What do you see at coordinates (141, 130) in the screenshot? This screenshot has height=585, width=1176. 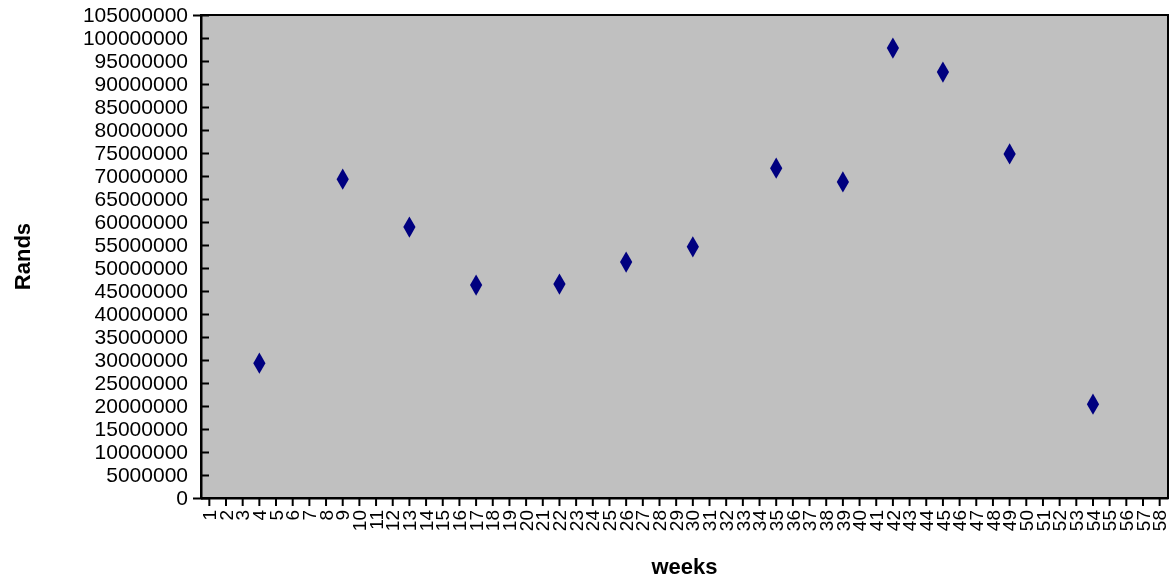 I see `y-tick-label: 80000000` at bounding box center [141, 130].